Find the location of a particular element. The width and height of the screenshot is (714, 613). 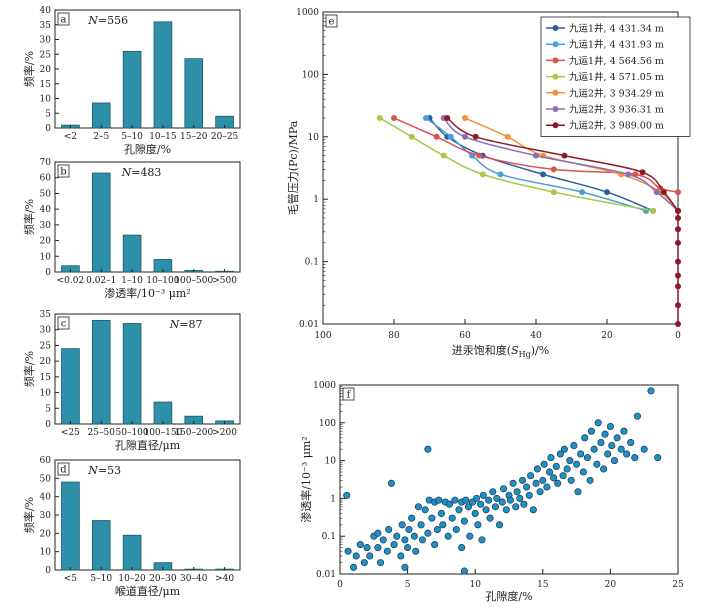

x-tick-label: 25–50 is located at coordinates (102, 433).